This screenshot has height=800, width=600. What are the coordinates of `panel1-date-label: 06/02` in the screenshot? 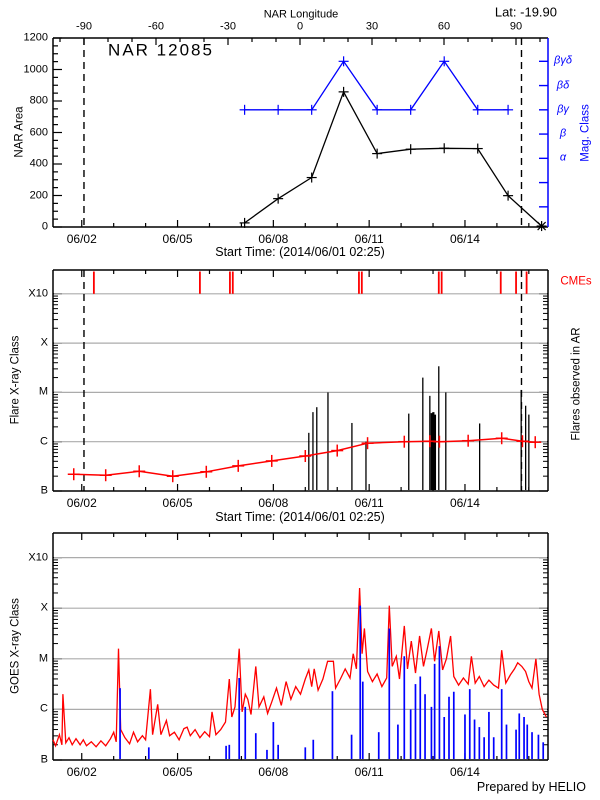 It's located at (81, 239).